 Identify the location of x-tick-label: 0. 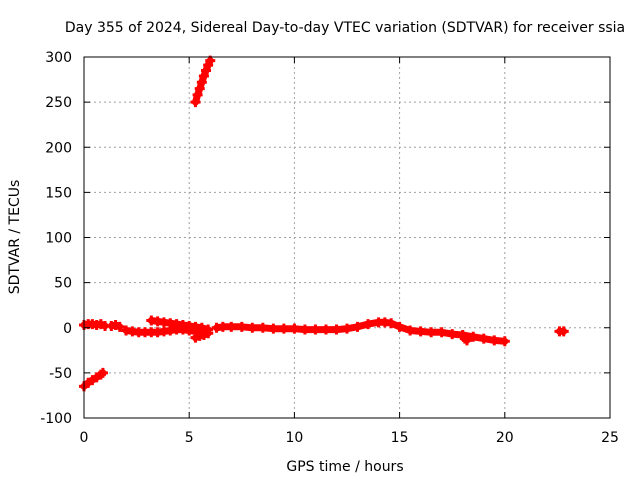
(84, 438).